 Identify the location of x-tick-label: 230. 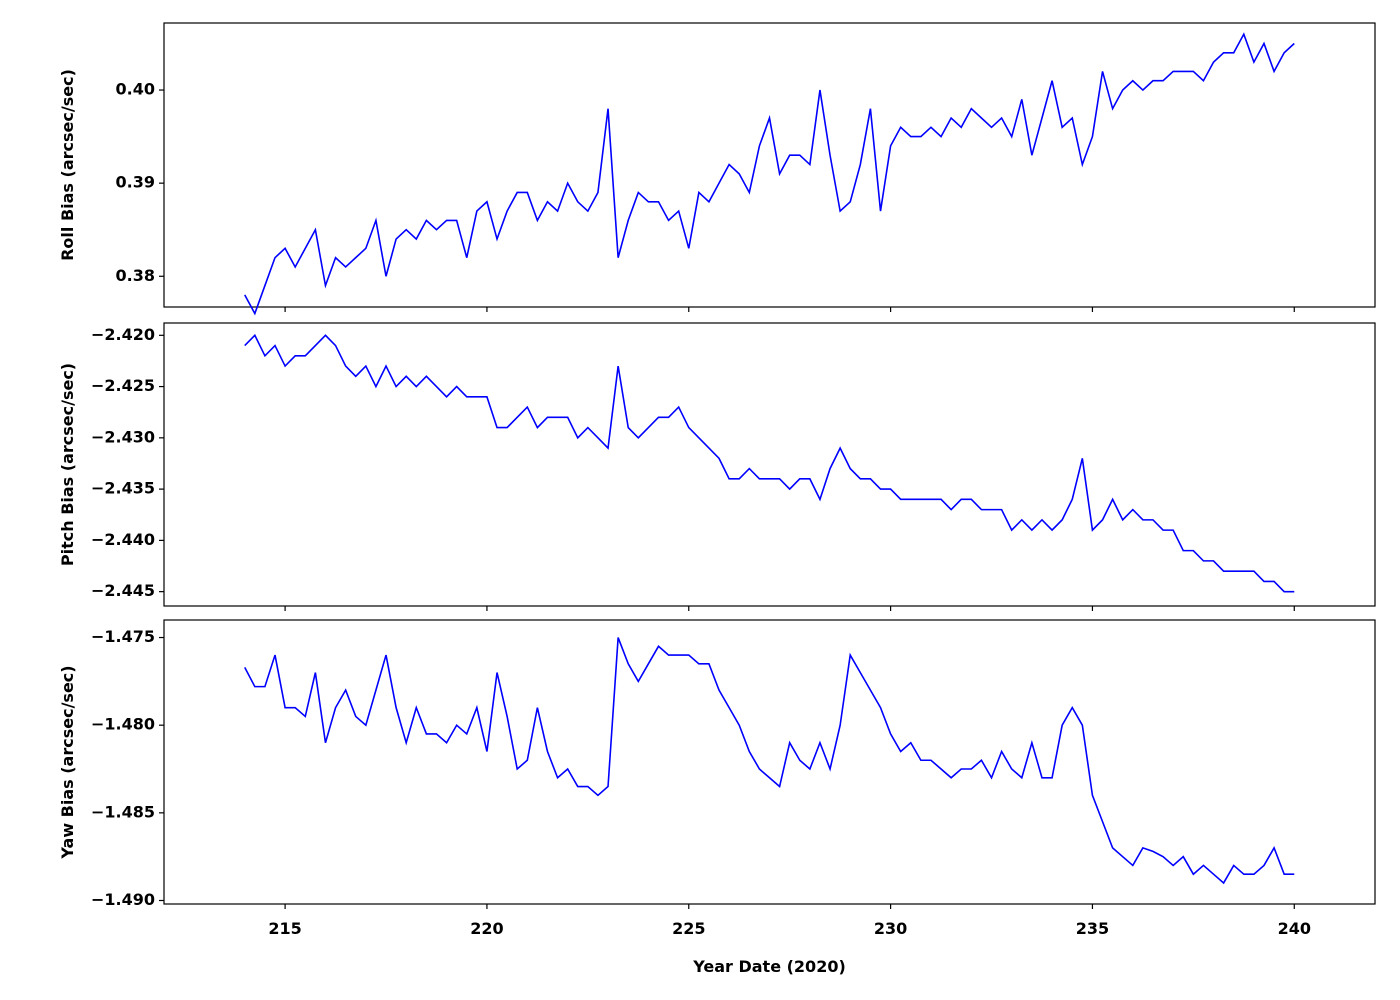
(890, 928).